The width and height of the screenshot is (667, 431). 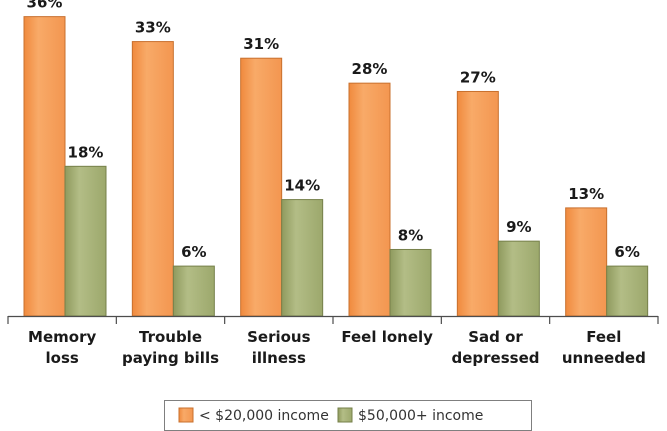 What do you see at coordinates (586, 194) in the screenshot?
I see `data-label-low-income-5: 13%` at bounding box center [586, 194].